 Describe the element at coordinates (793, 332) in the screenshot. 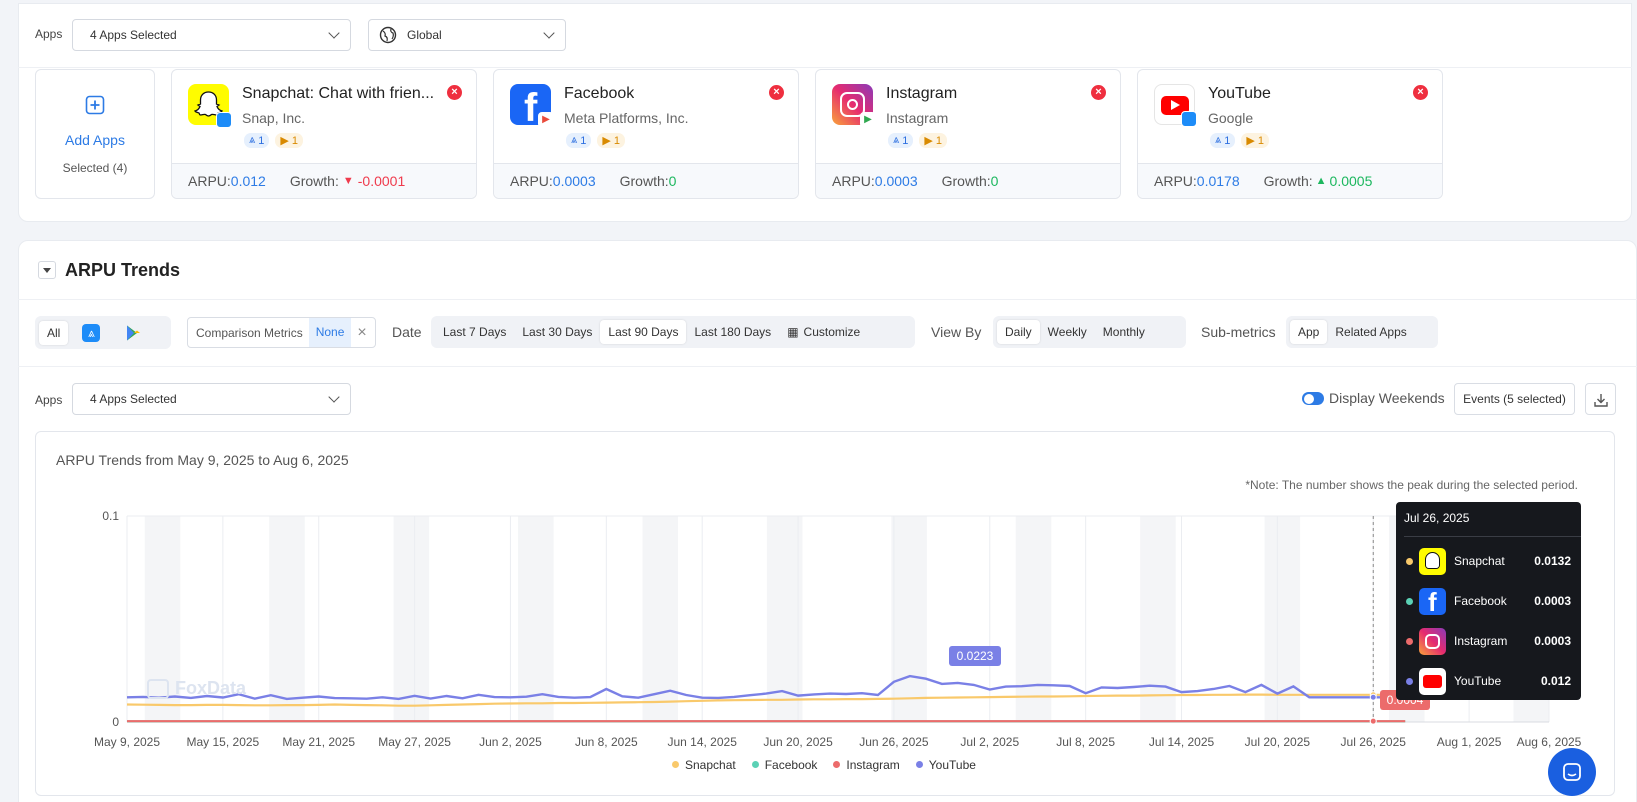

I see `calendar-icon: ▦` at that location.